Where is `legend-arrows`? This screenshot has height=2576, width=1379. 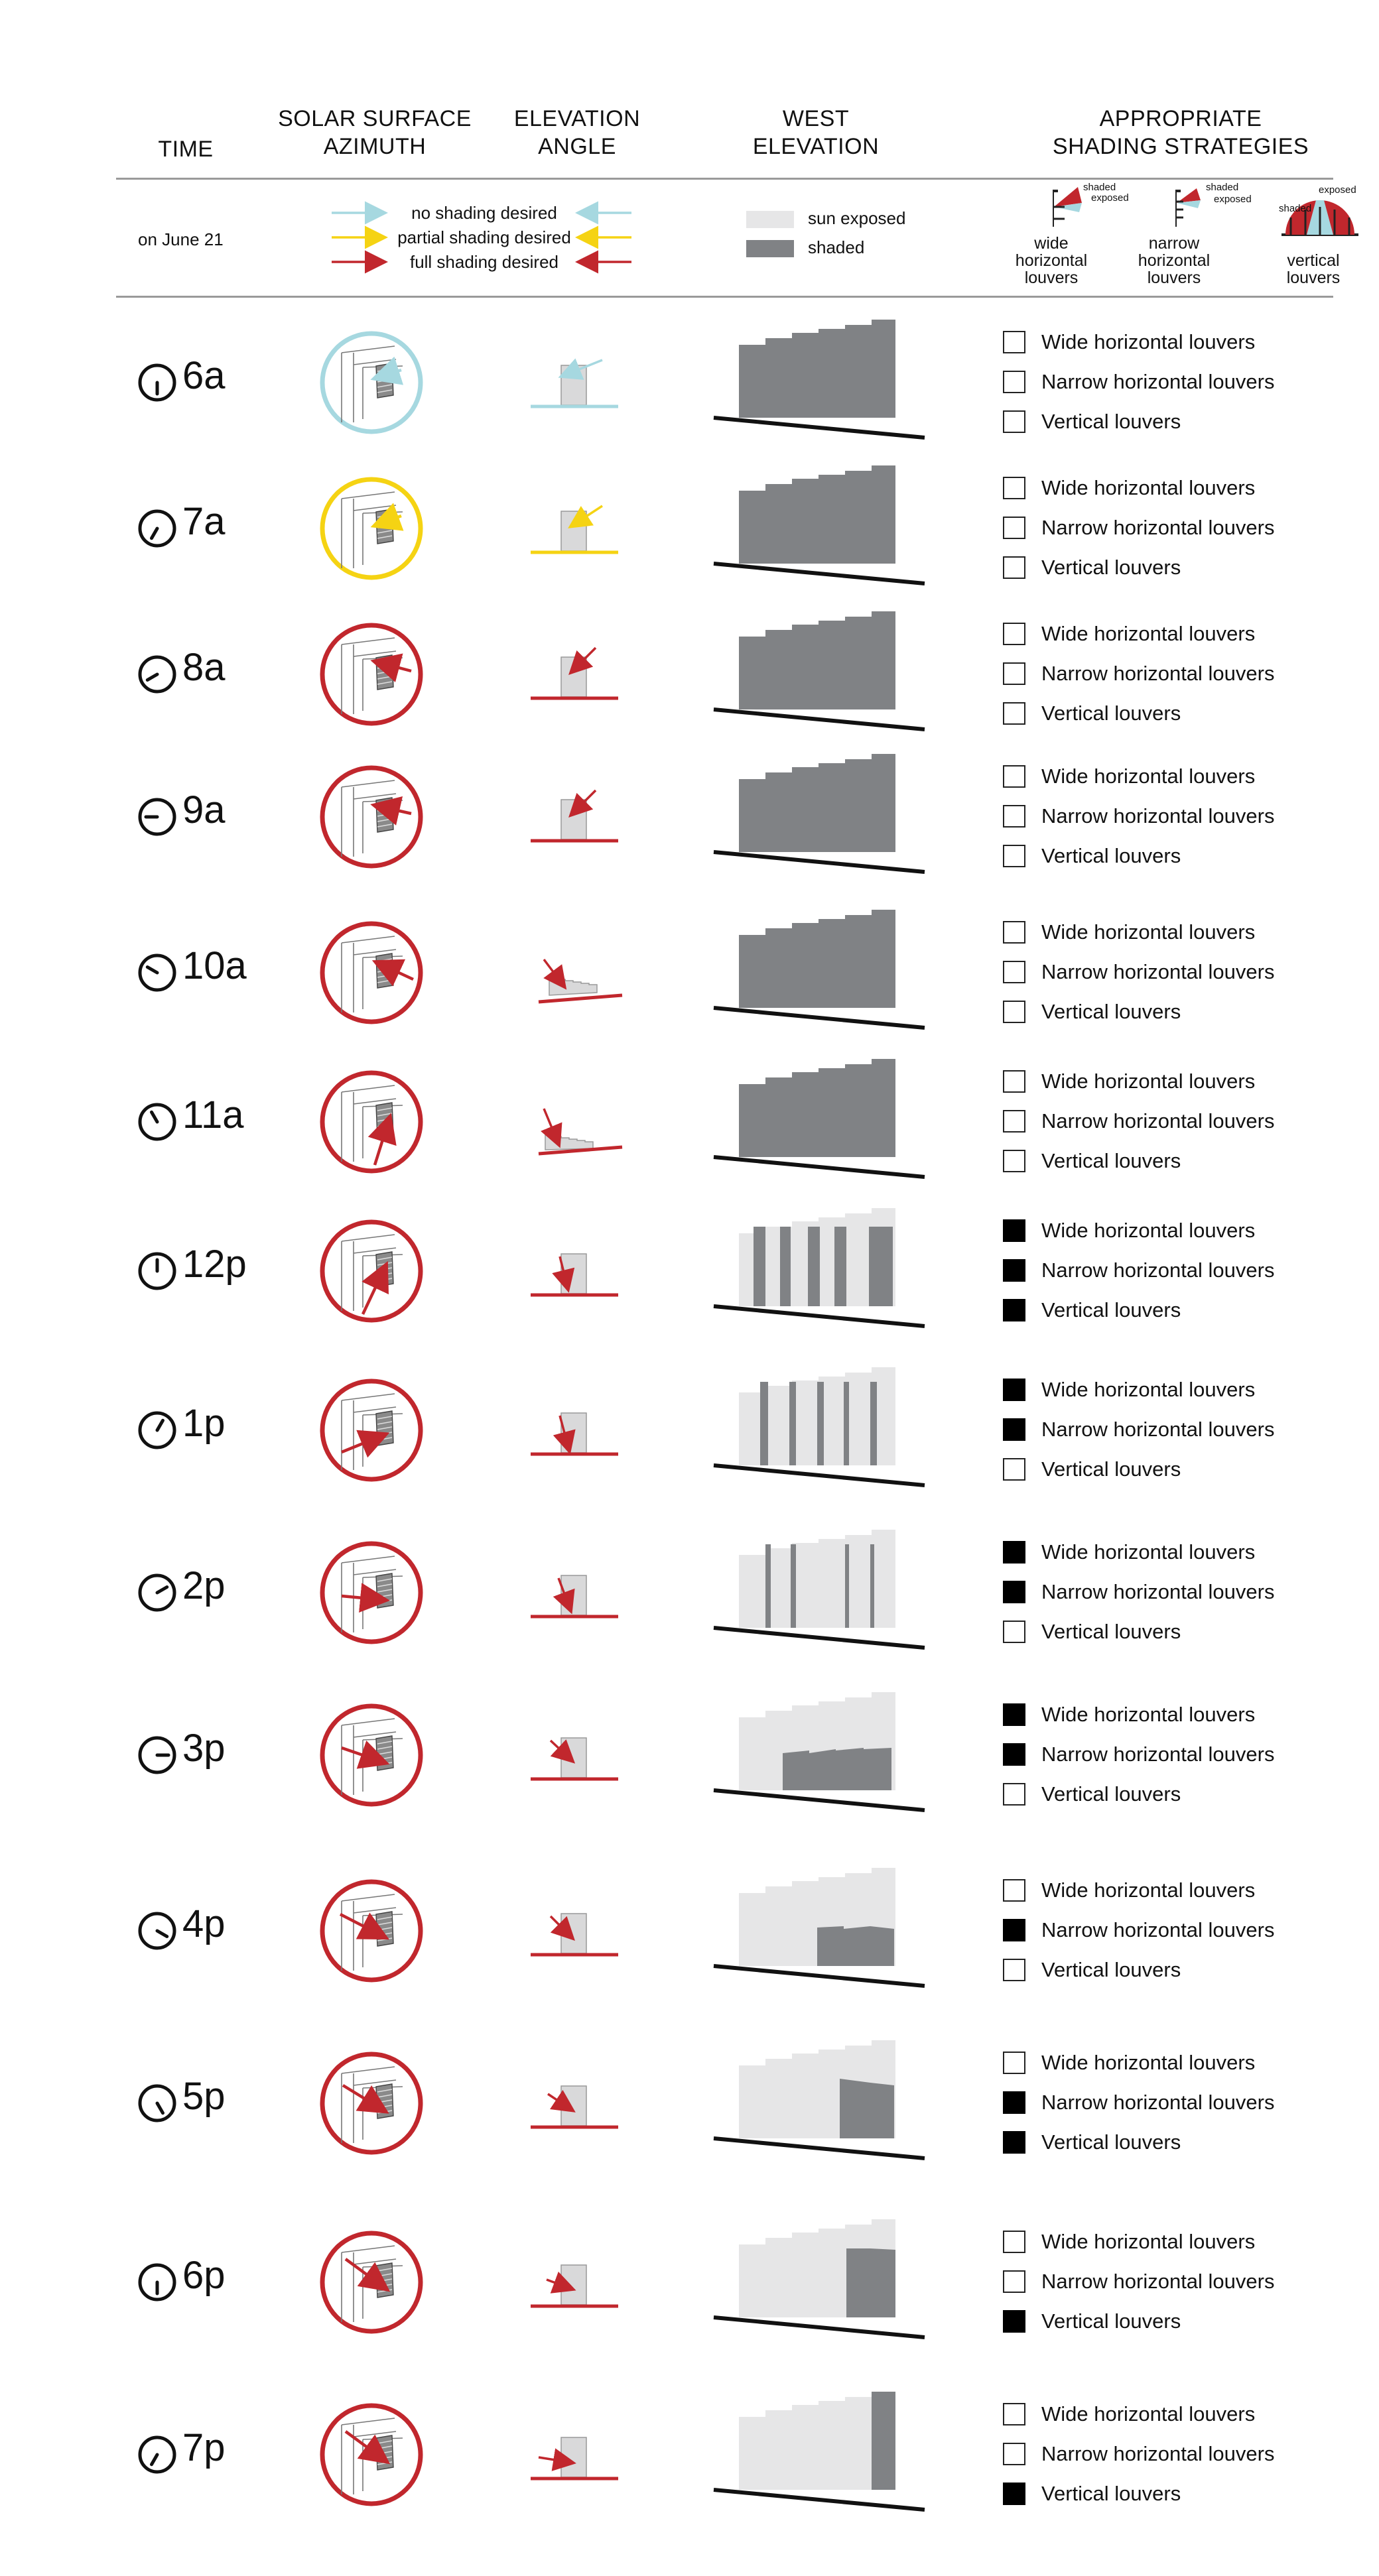
legend-arrows is located at coordinates (481, 237).